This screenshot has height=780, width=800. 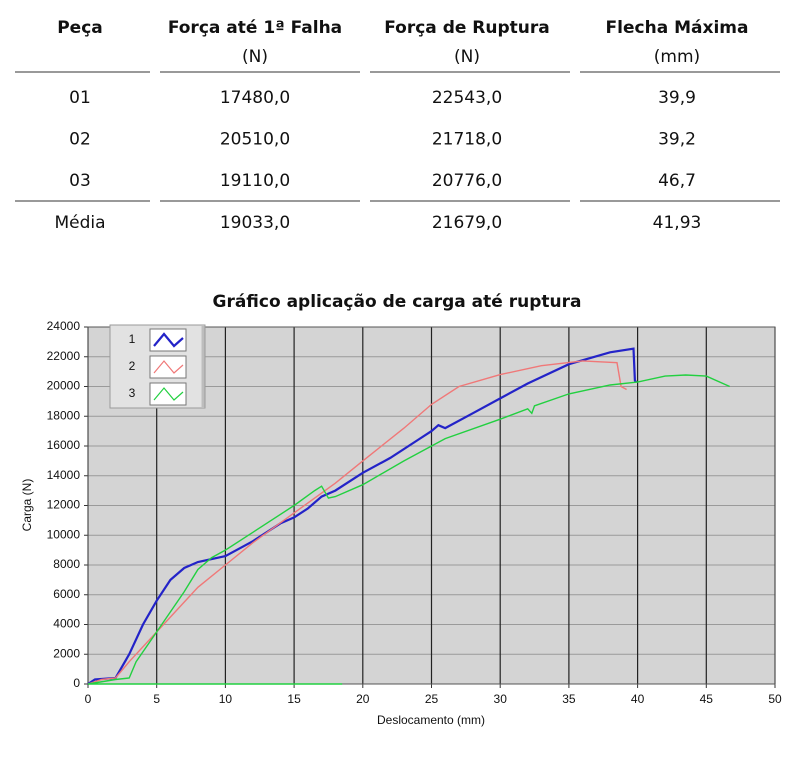 I want to click on x-tick-label: 25, so click(x=432, y=699).